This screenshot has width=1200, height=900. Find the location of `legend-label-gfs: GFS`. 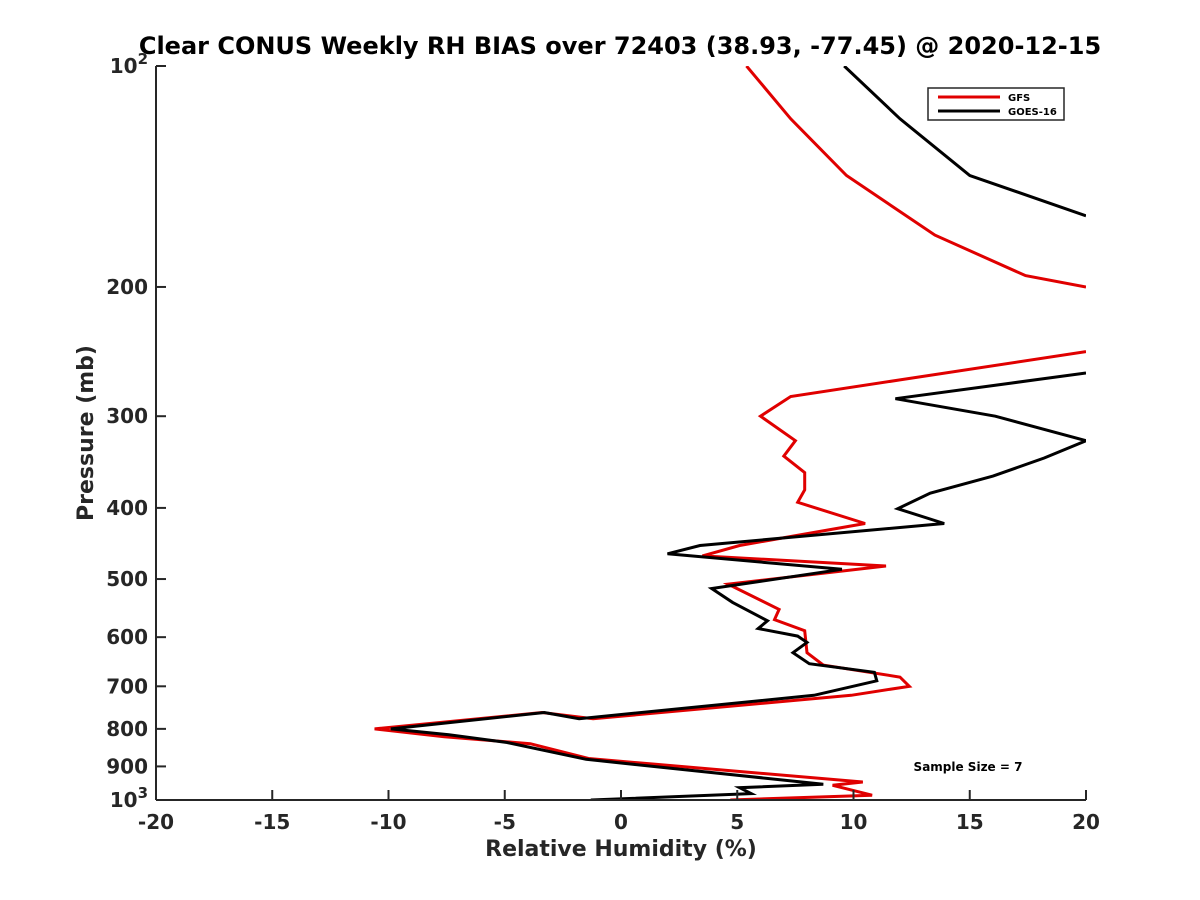

legend-label-gfs: GFS is located at coordinates (1019, 98).